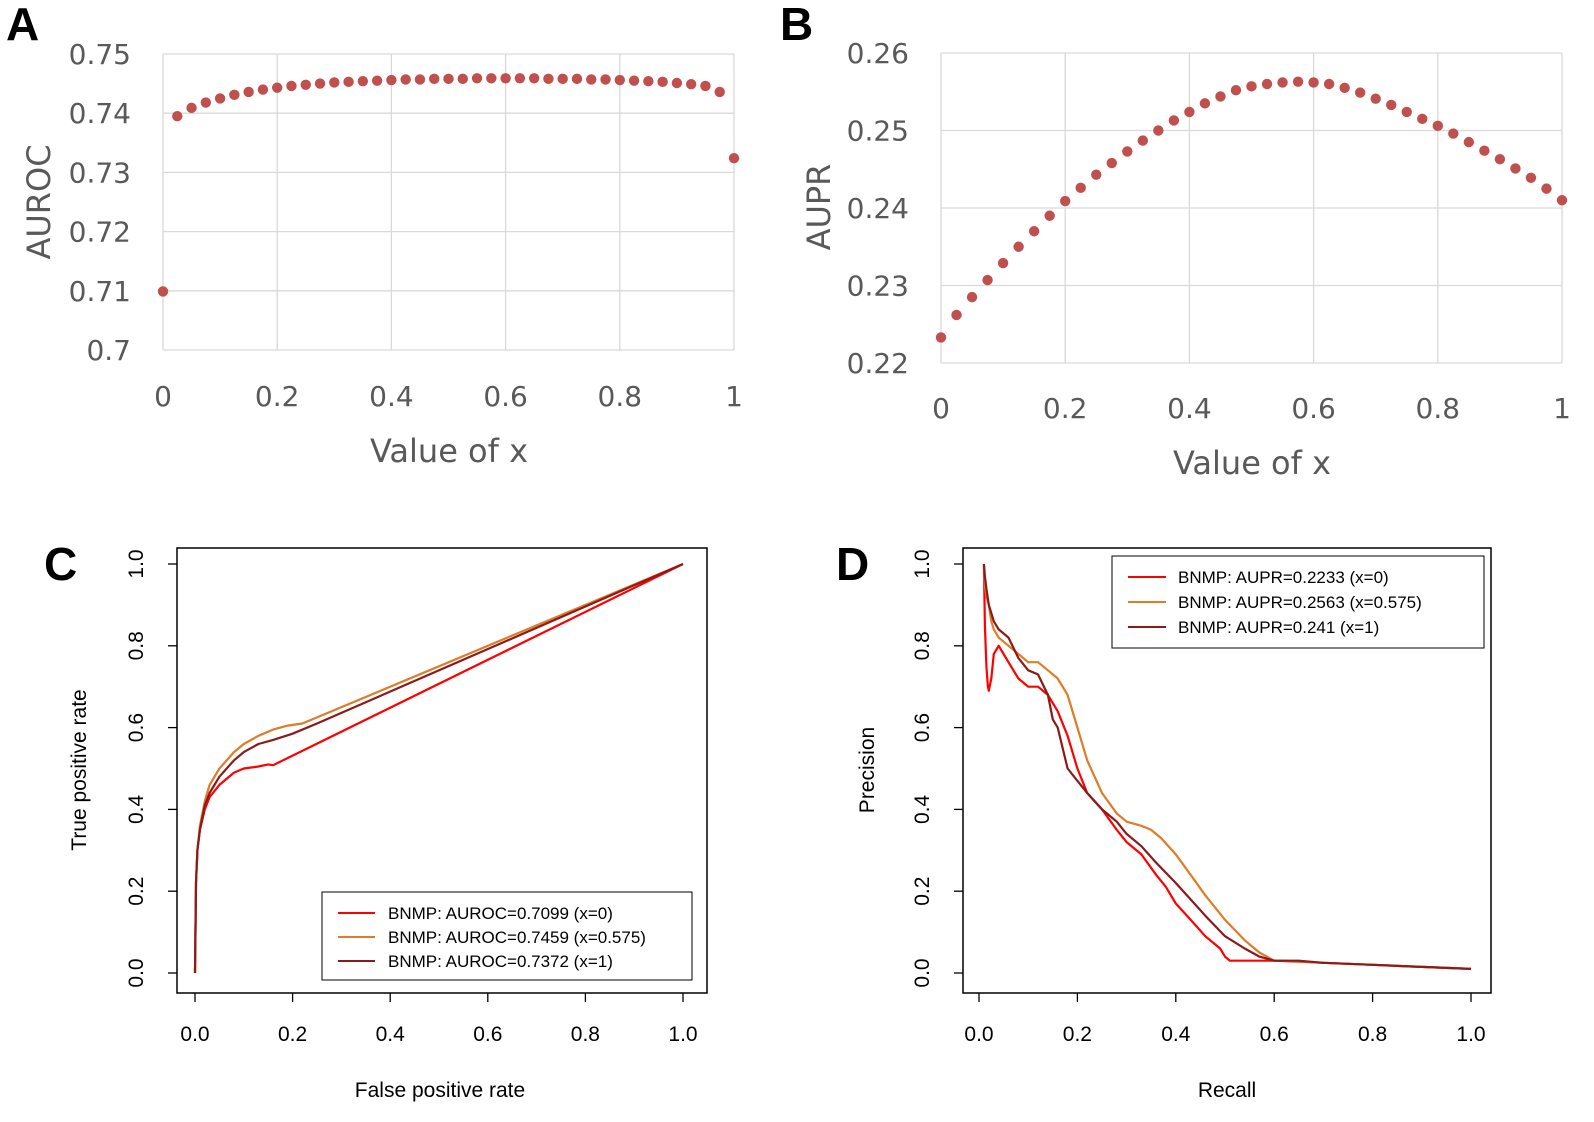 The image size is (1594, 1122). I want to click on legend-entry-c-0: BNMP: AUROC=0.7099 (x=0), so click(500, 913).